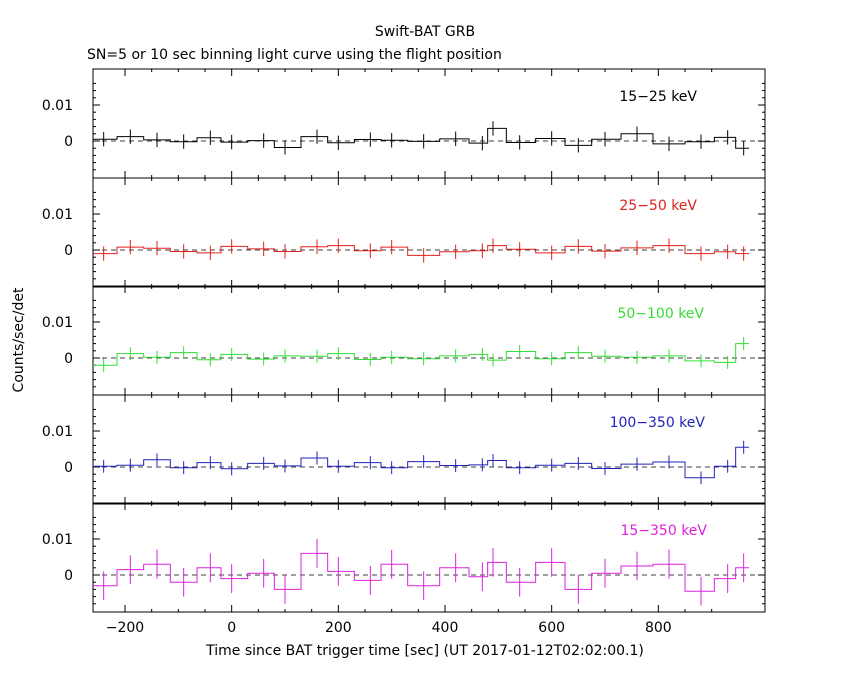  What do you see at coordinates (660, 314) in the screenshot?
I see `panel-legend-label: 50−100 keV` at bounding box center [660, 314].